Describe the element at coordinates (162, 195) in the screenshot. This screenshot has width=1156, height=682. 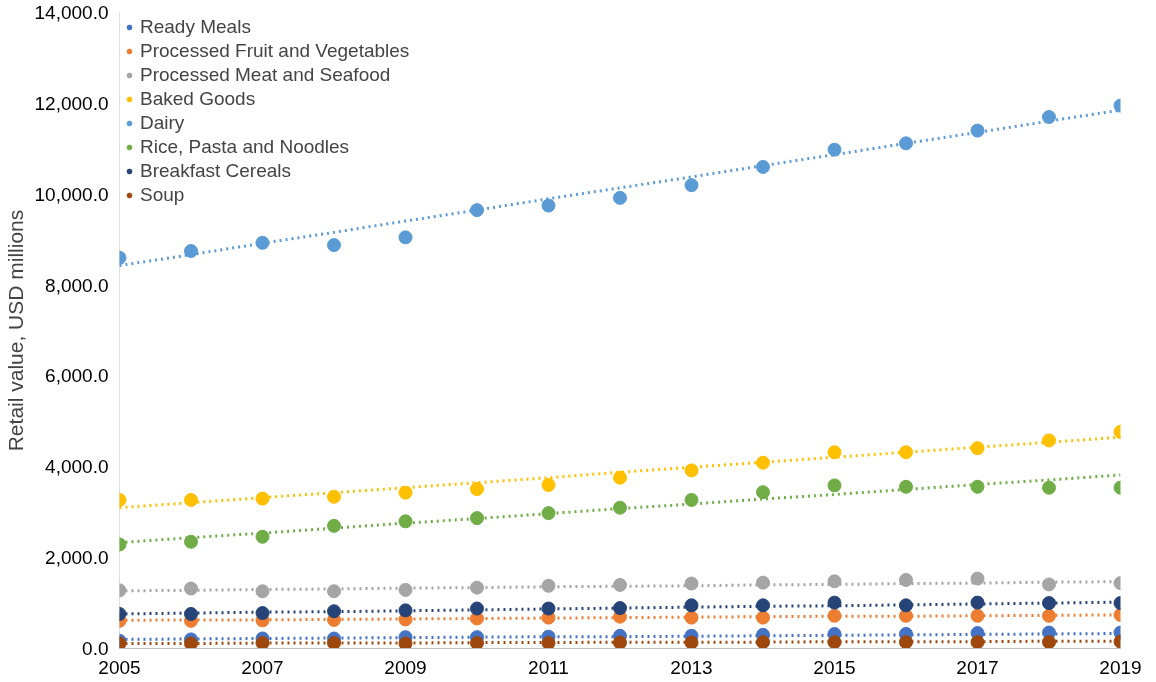
I see `legend-label: Soup` at that location.